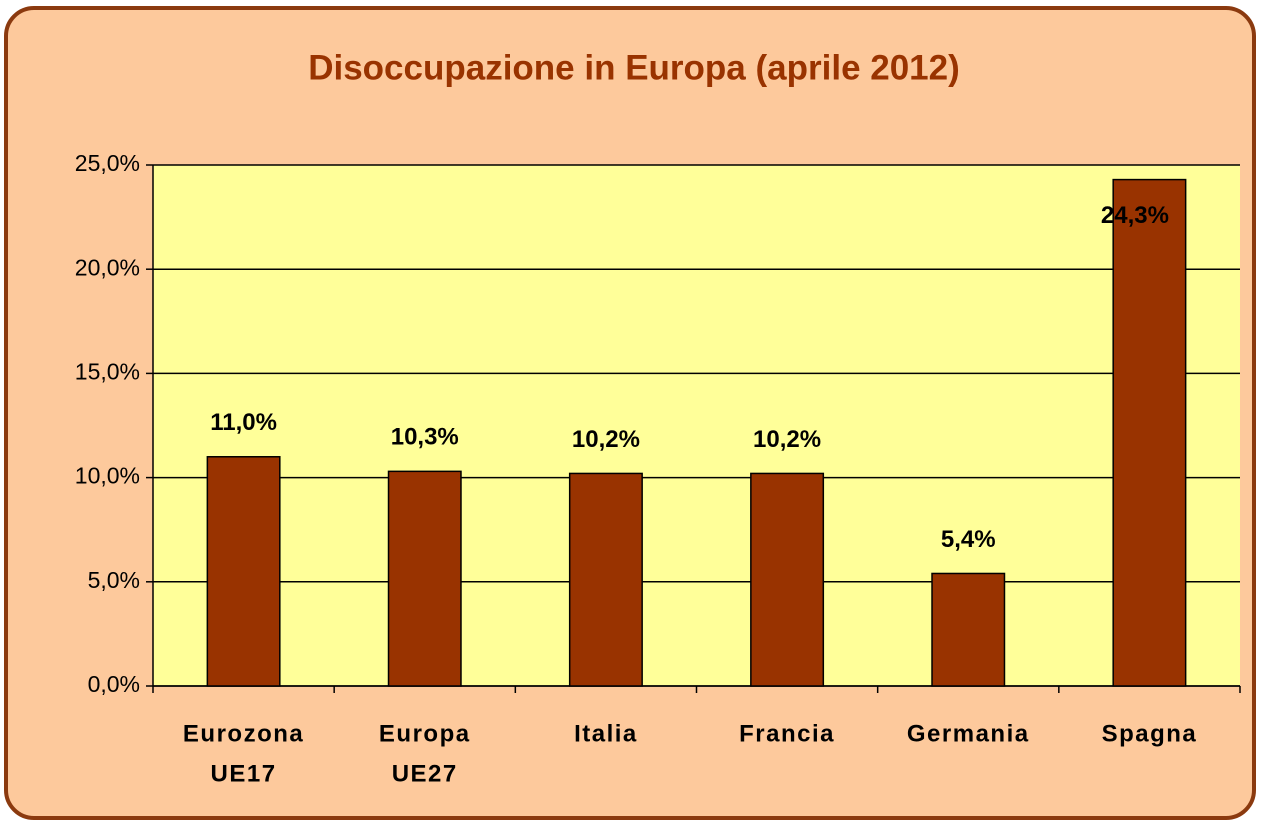 The height and width of the screenshot is (825, 1261). What do you see at coordinates (968, 733) in the screenshot?
I see `x-tick-label: Germania` at bounding box center [968, 733].